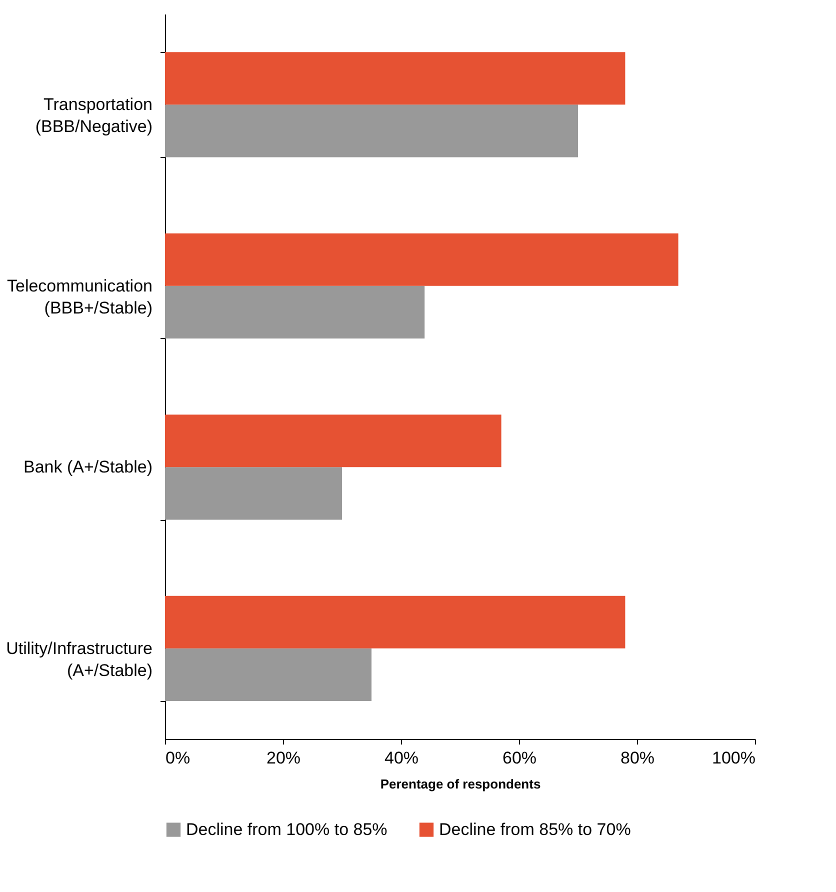 The height and width of the screenshot is (892, 836). Describe the element at coordinates (88, 467) in the screenshot. I see `y-tick-label: Bank (A+/Stable)` at that location.